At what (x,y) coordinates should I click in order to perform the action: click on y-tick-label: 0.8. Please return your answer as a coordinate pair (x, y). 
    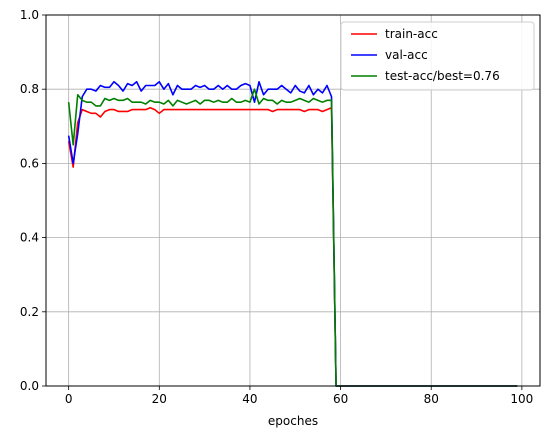
    Looking at the image, I should click on (29, 89).